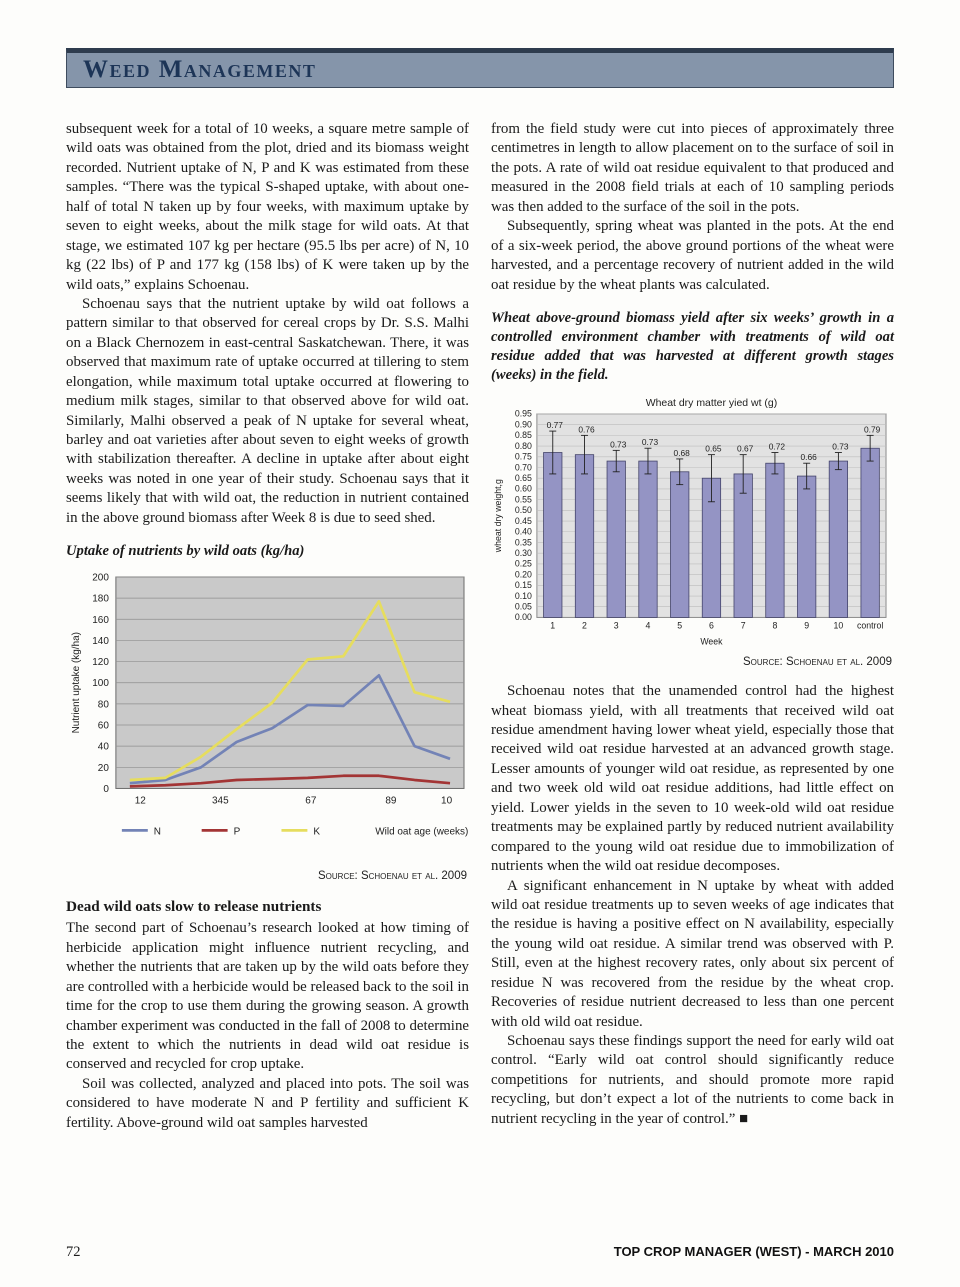 Image resolution: width=960 pixels, height=1287 pixels. What do you see at coordinates (194, 907) in the screenshot?
I see `subheading: Dead wild oats slow to release nutrients` at bounding box center [194, 907].